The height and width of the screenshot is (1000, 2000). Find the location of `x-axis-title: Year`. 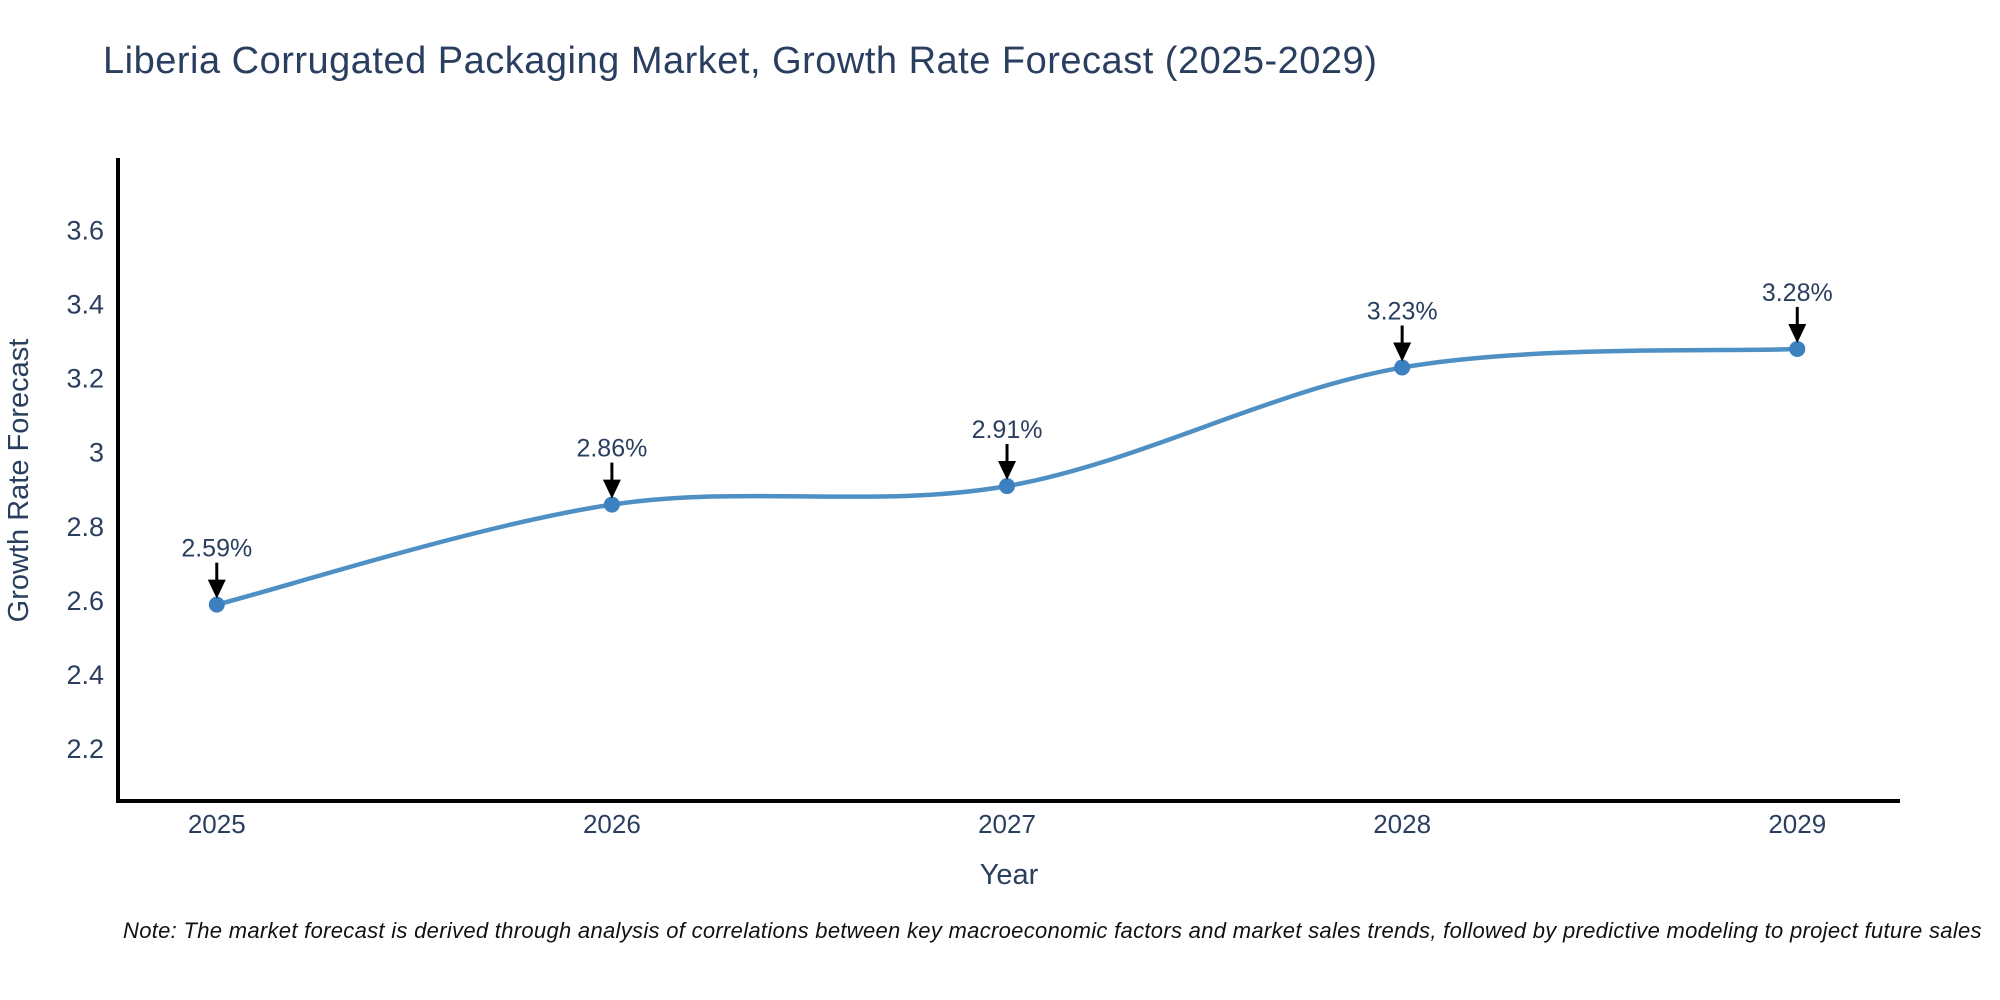

x-axis-title: Year is located at coordinates (1009, 875).